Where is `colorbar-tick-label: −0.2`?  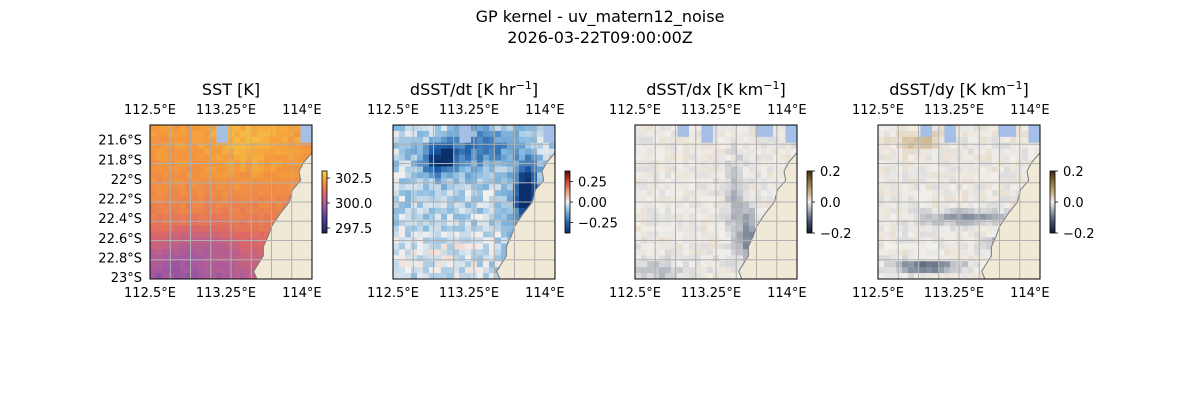 colorbar-tick-label: −0.2 is located at coordinates (836, 234).